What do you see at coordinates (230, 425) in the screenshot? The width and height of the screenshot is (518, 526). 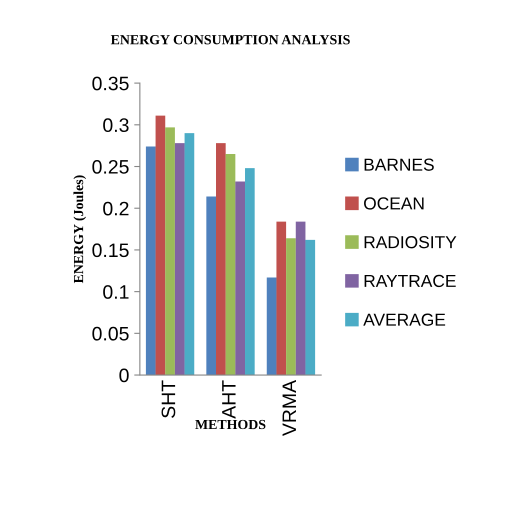 I see `x-axis-title: METHODS` at bounding box center [230, 425].